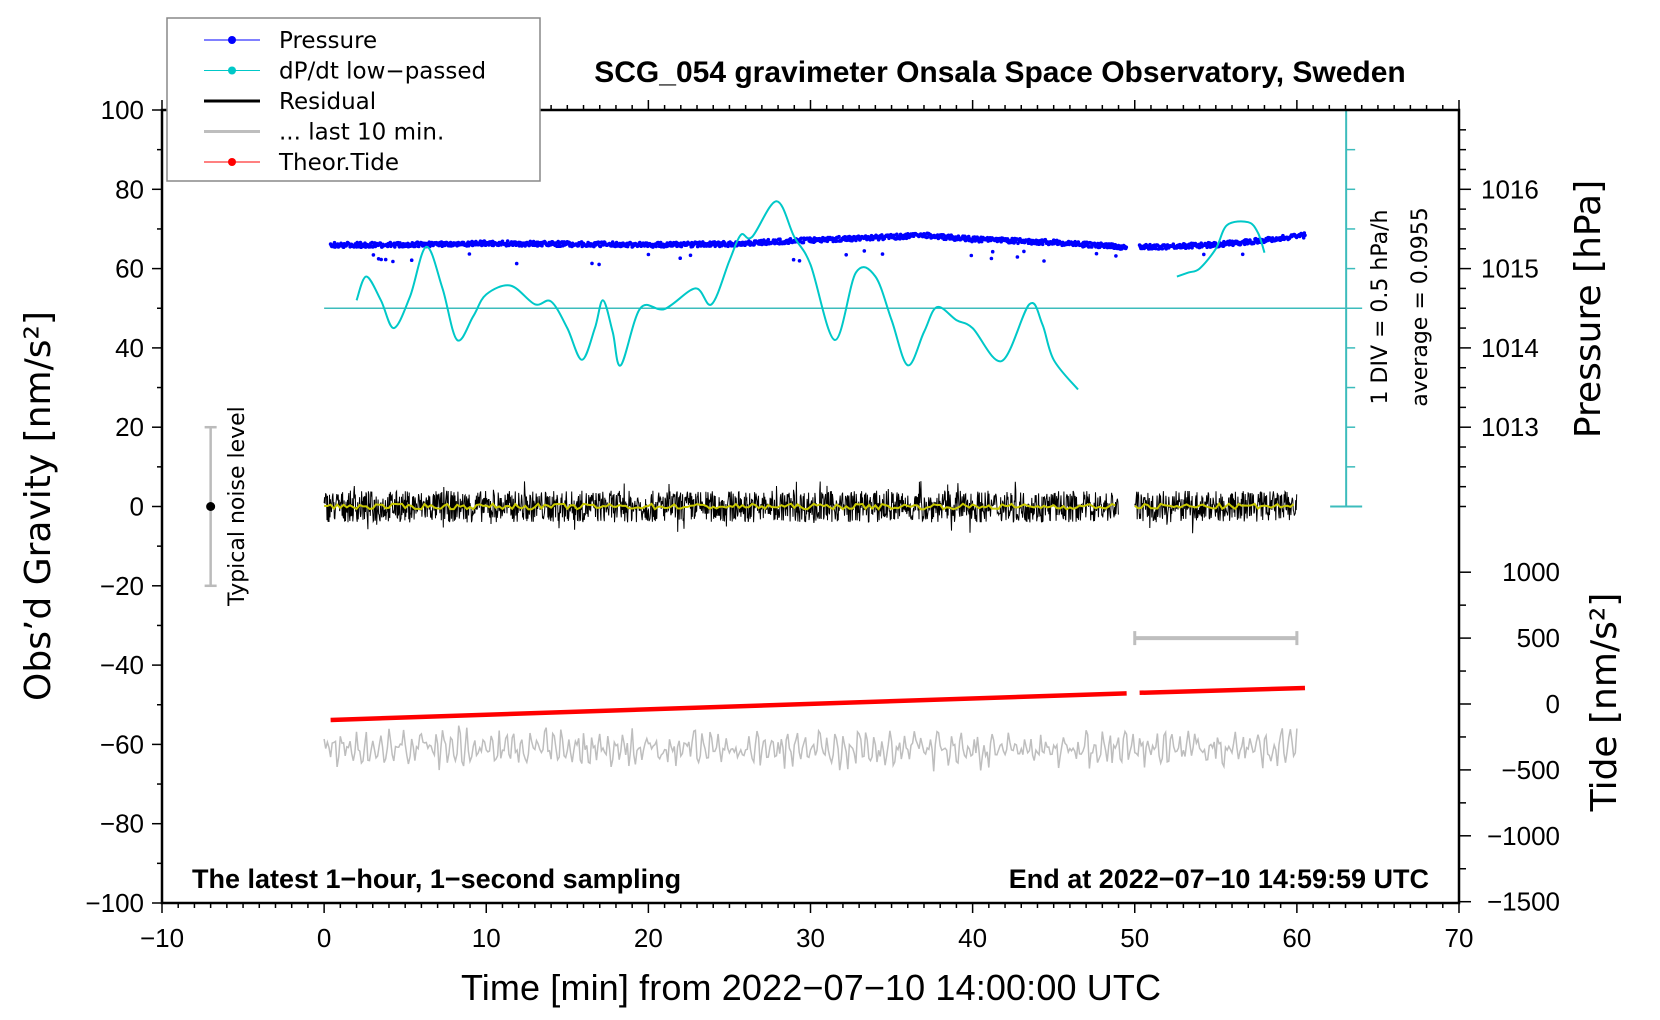 This screenshot has height=1020, width=1660. What do you see at coordinates (129, 189) in the screenshot?
I see `y-tick-label: 80` at bounding box center [129, 189].